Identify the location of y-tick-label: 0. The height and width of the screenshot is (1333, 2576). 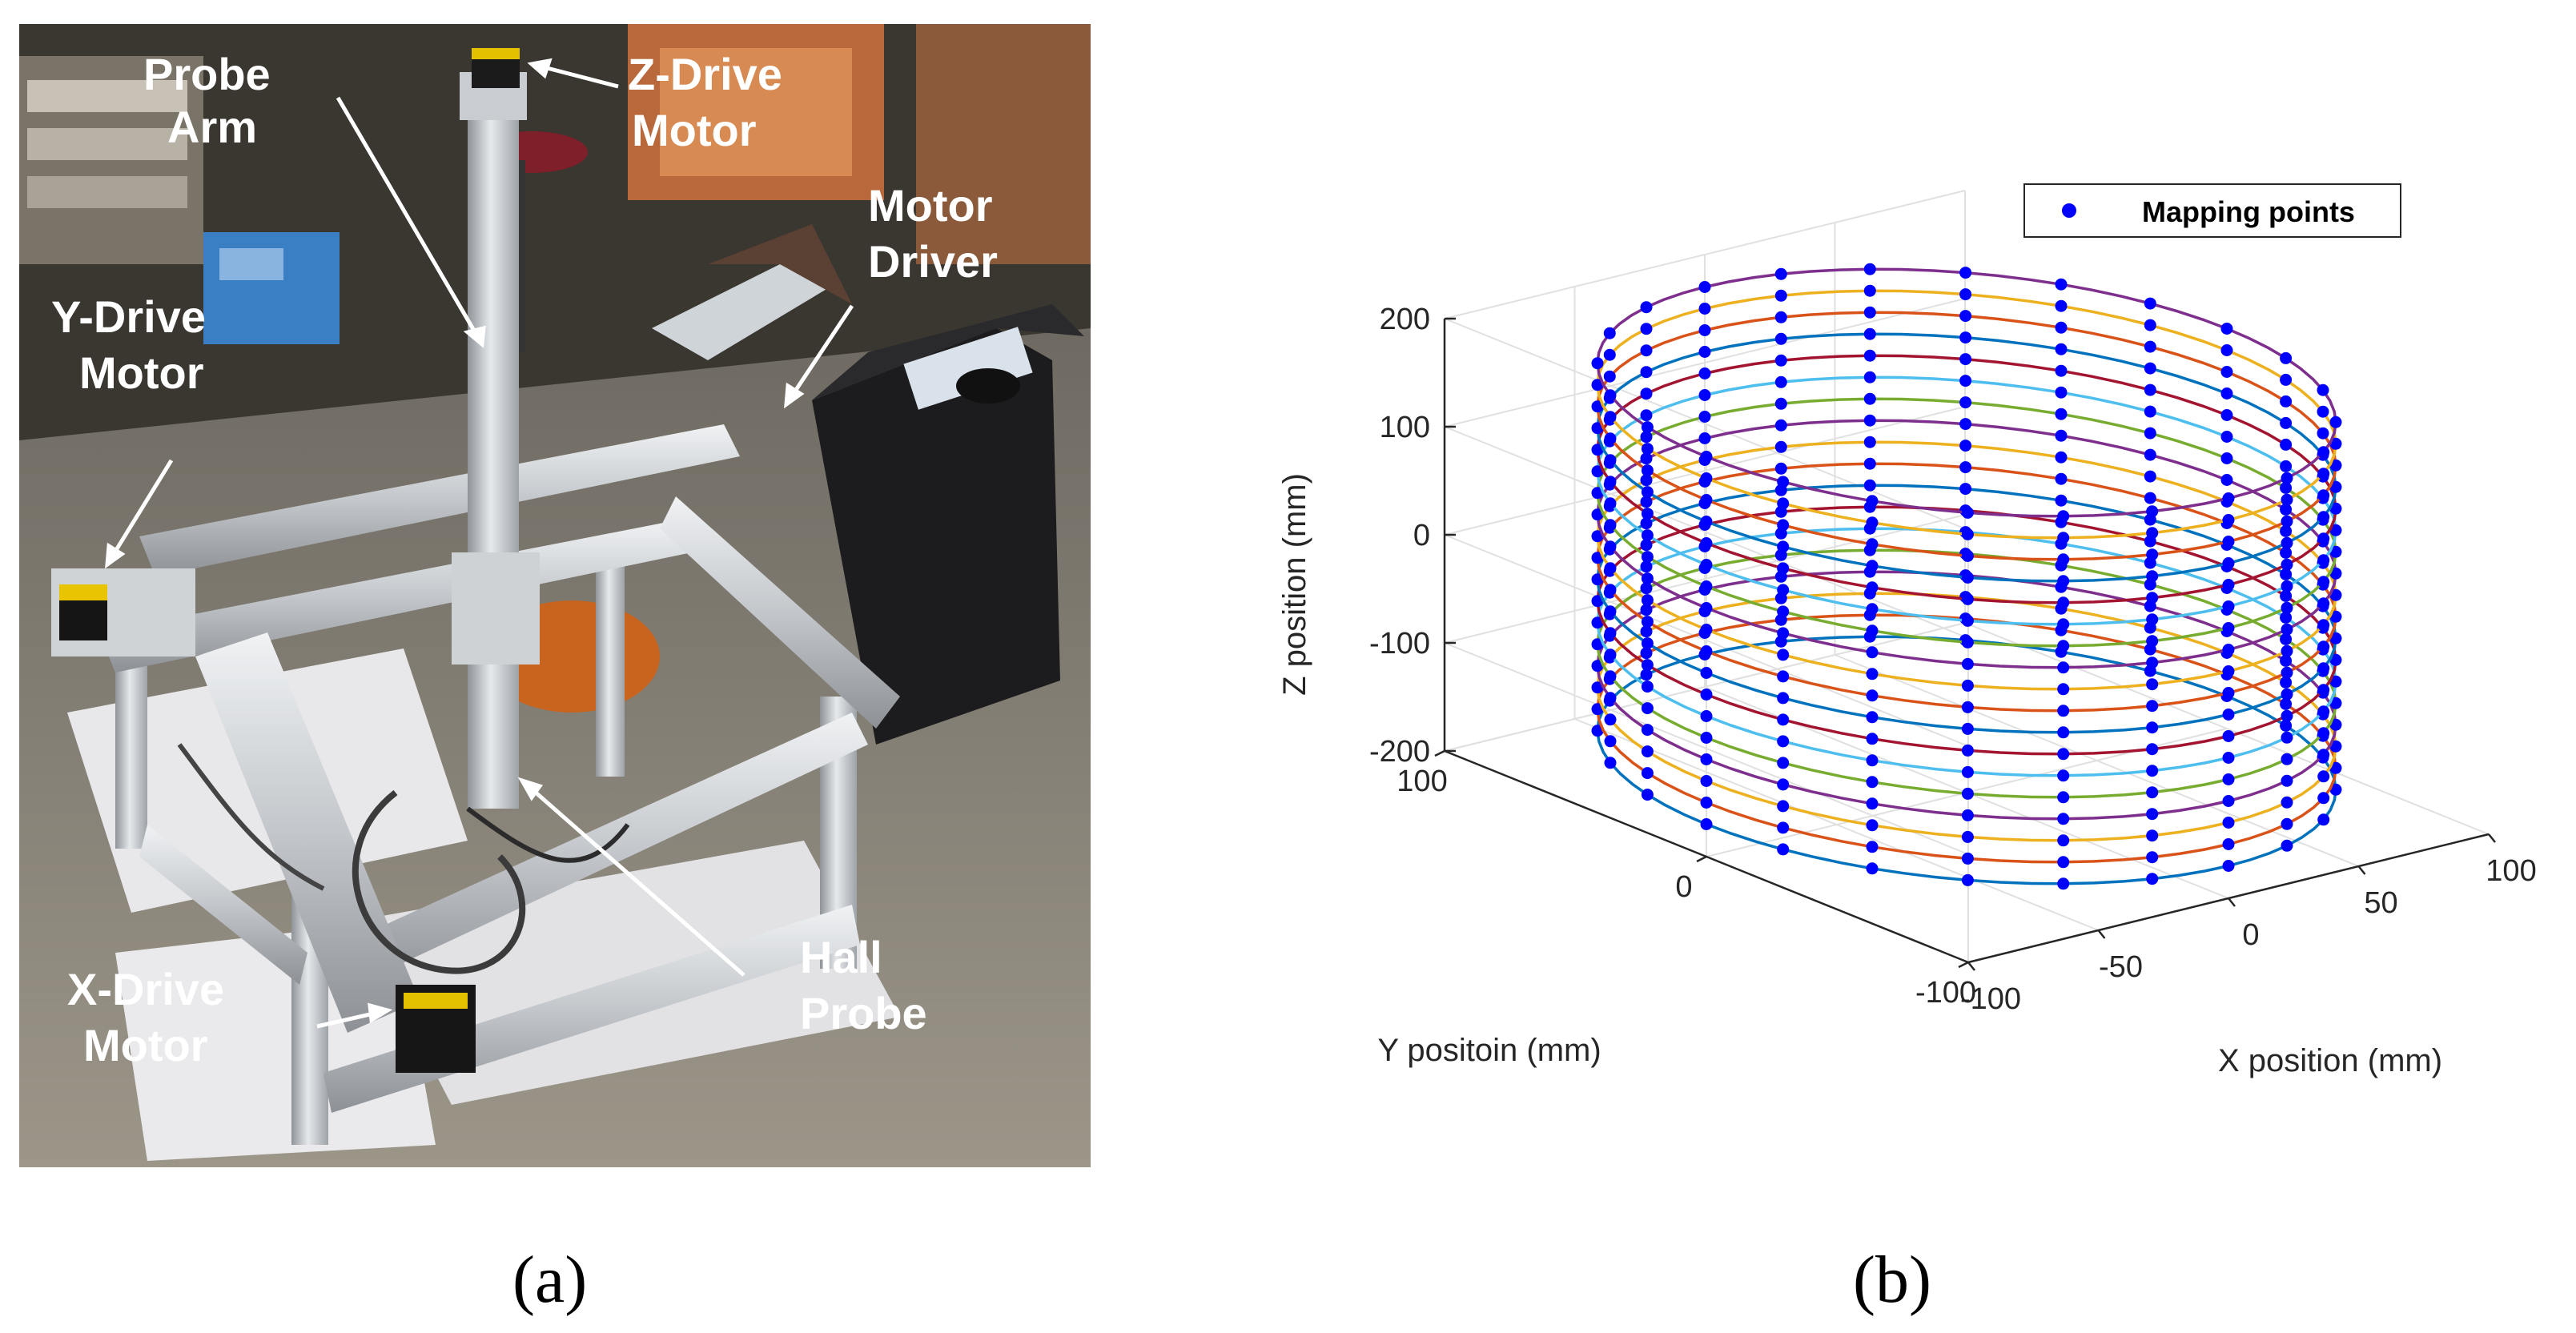
(1683, 887).